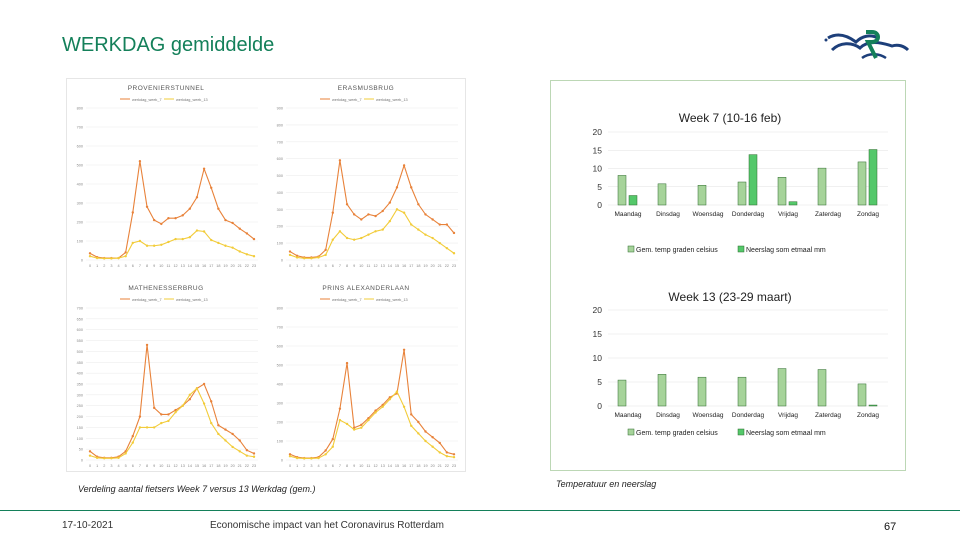  I want to click on y-tick-label: 550, so click(80, 341).